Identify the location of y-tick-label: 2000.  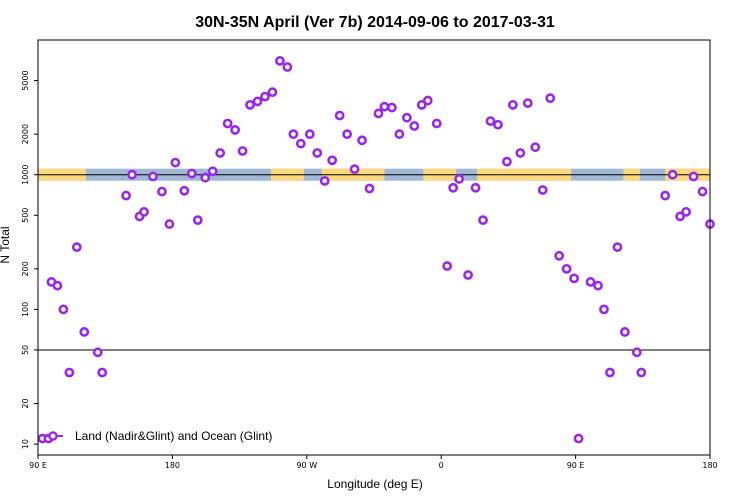
(25, 134).